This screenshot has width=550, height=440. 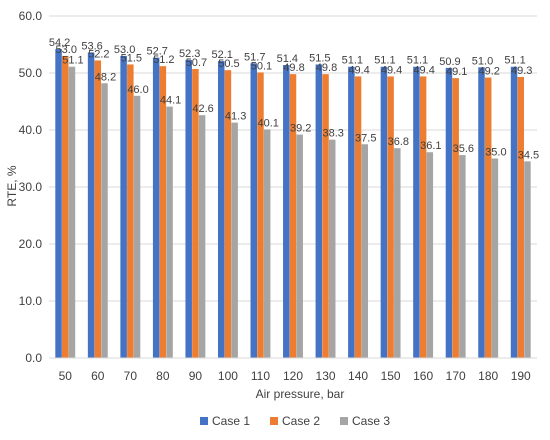 What do you see at coordinates (189, 54) in the screenshot?
I see `data-label: 52.3` at bounding box center [189, 54].